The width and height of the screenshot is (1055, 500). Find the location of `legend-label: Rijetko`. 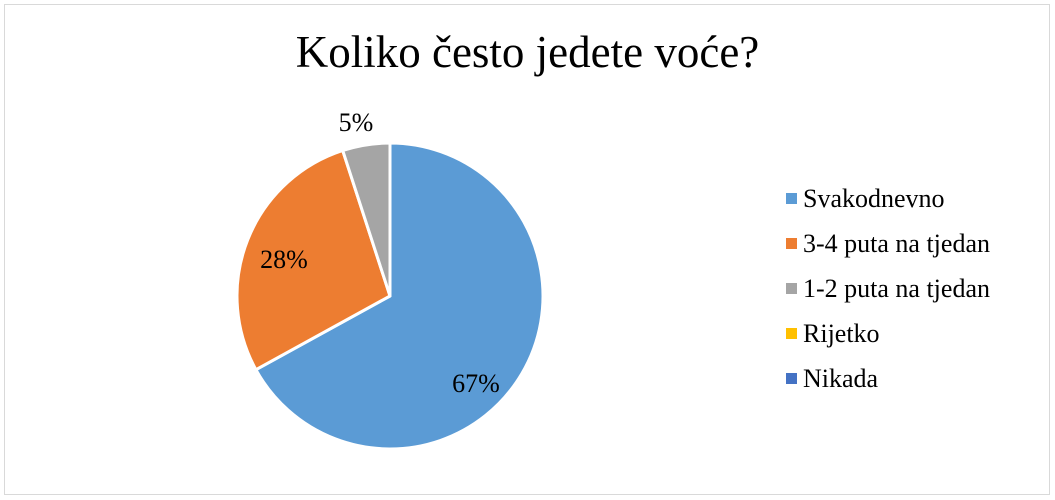

legend-label: Rijetko is located at coordinates (841, 333).